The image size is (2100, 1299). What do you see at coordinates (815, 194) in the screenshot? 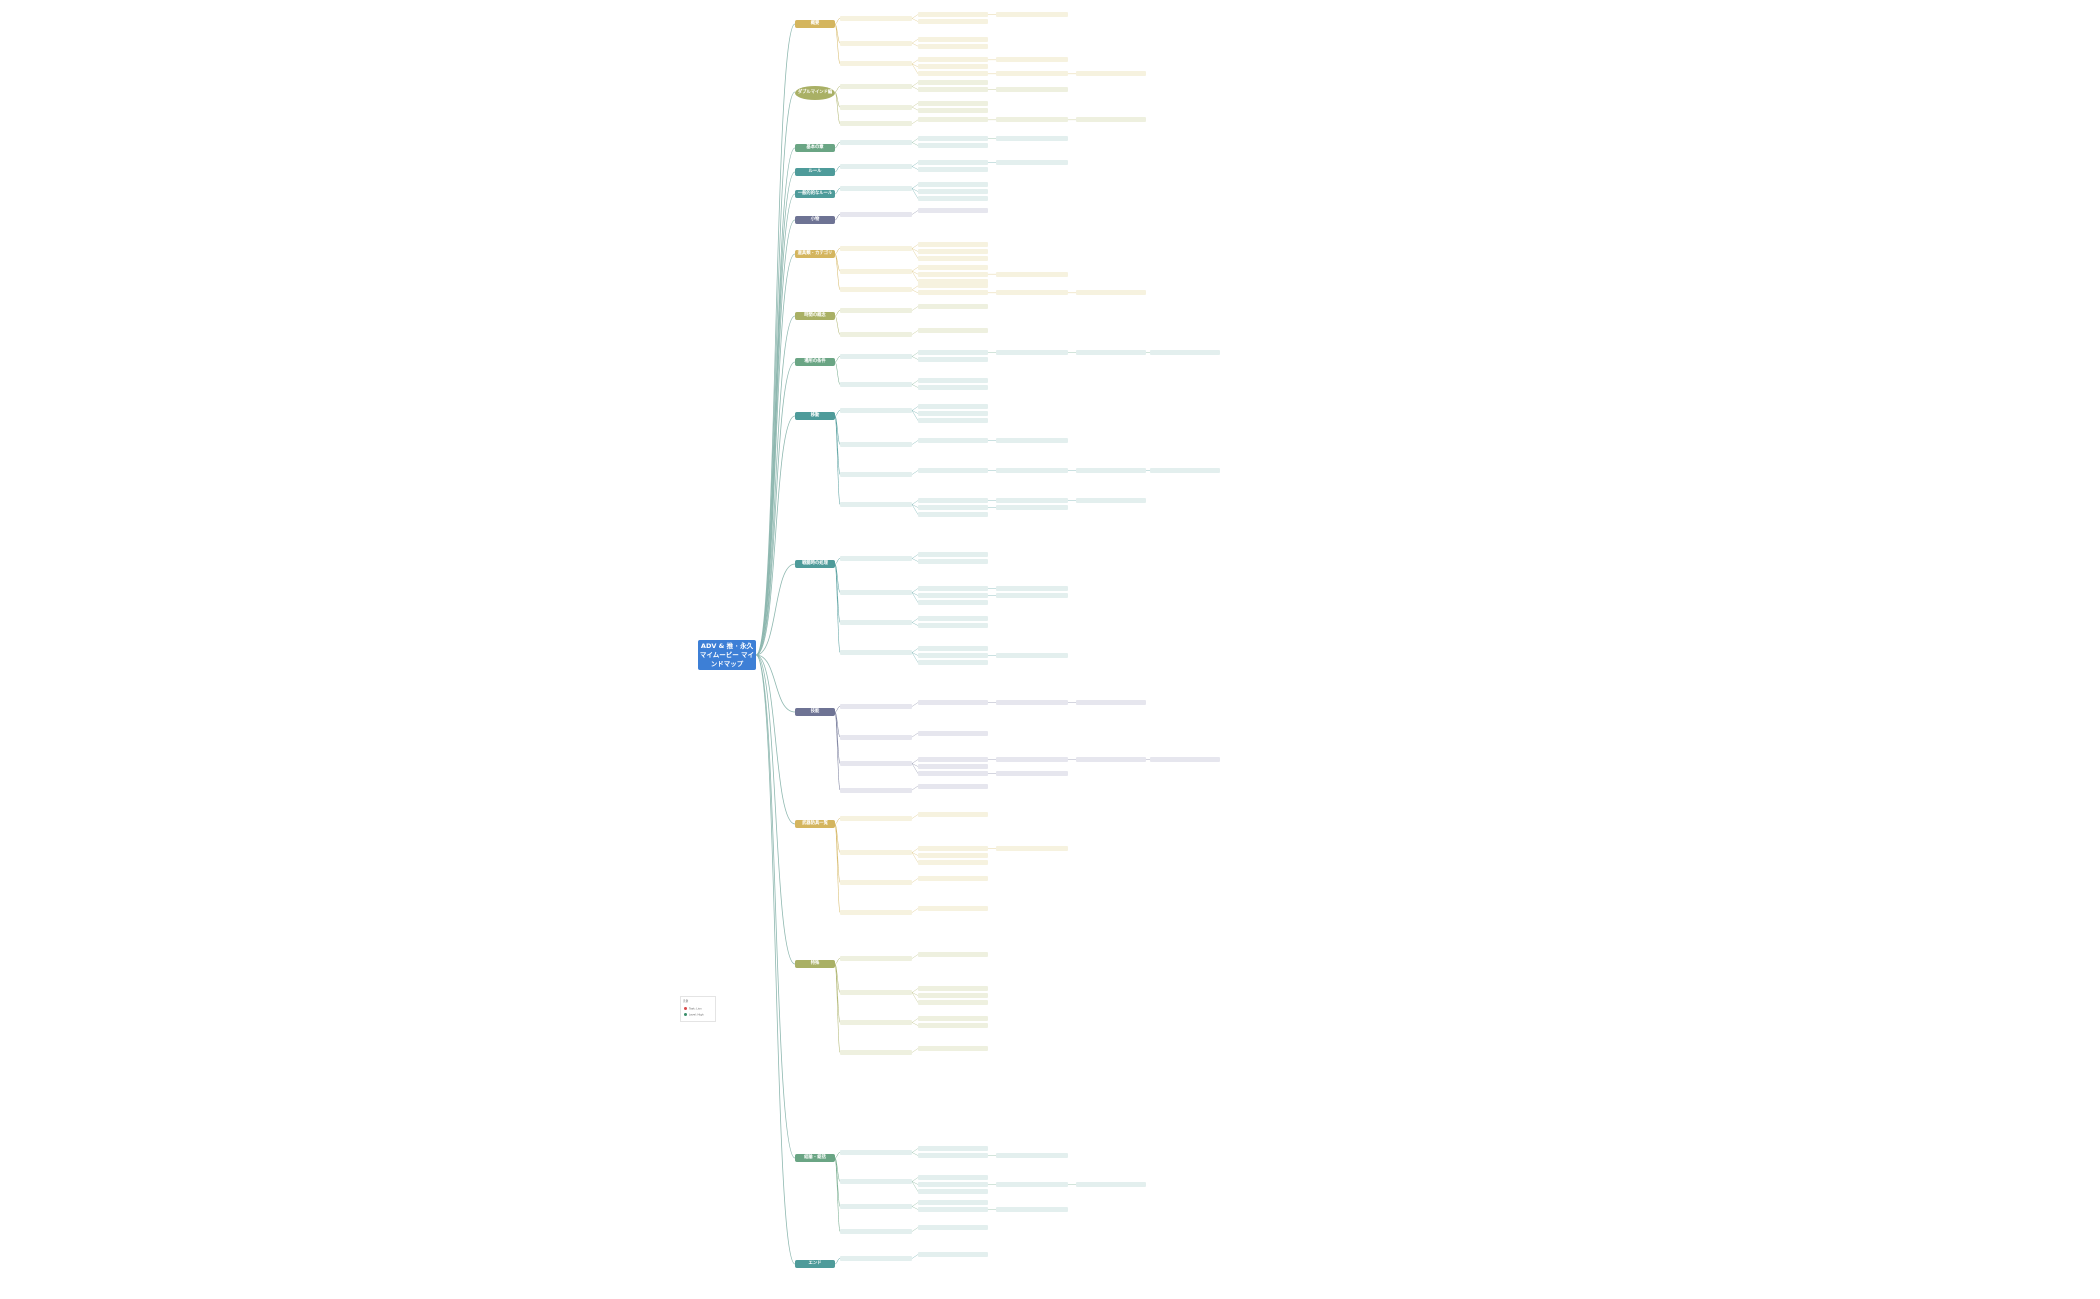
I see `branch-node: 一般的的なルール` at bounding box center [815, 194].